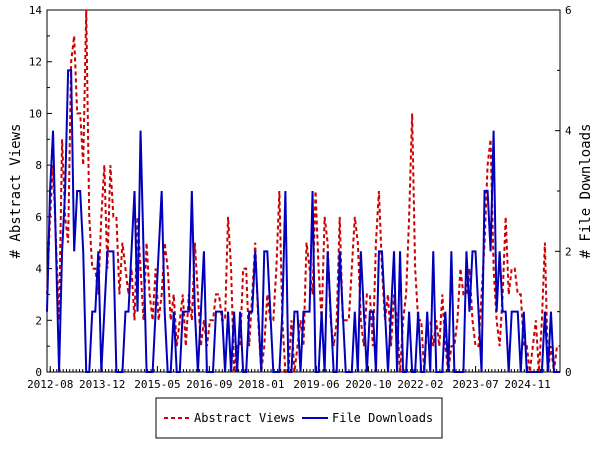  I want to click on y-left-tick-label: 0, so click(38, 372).